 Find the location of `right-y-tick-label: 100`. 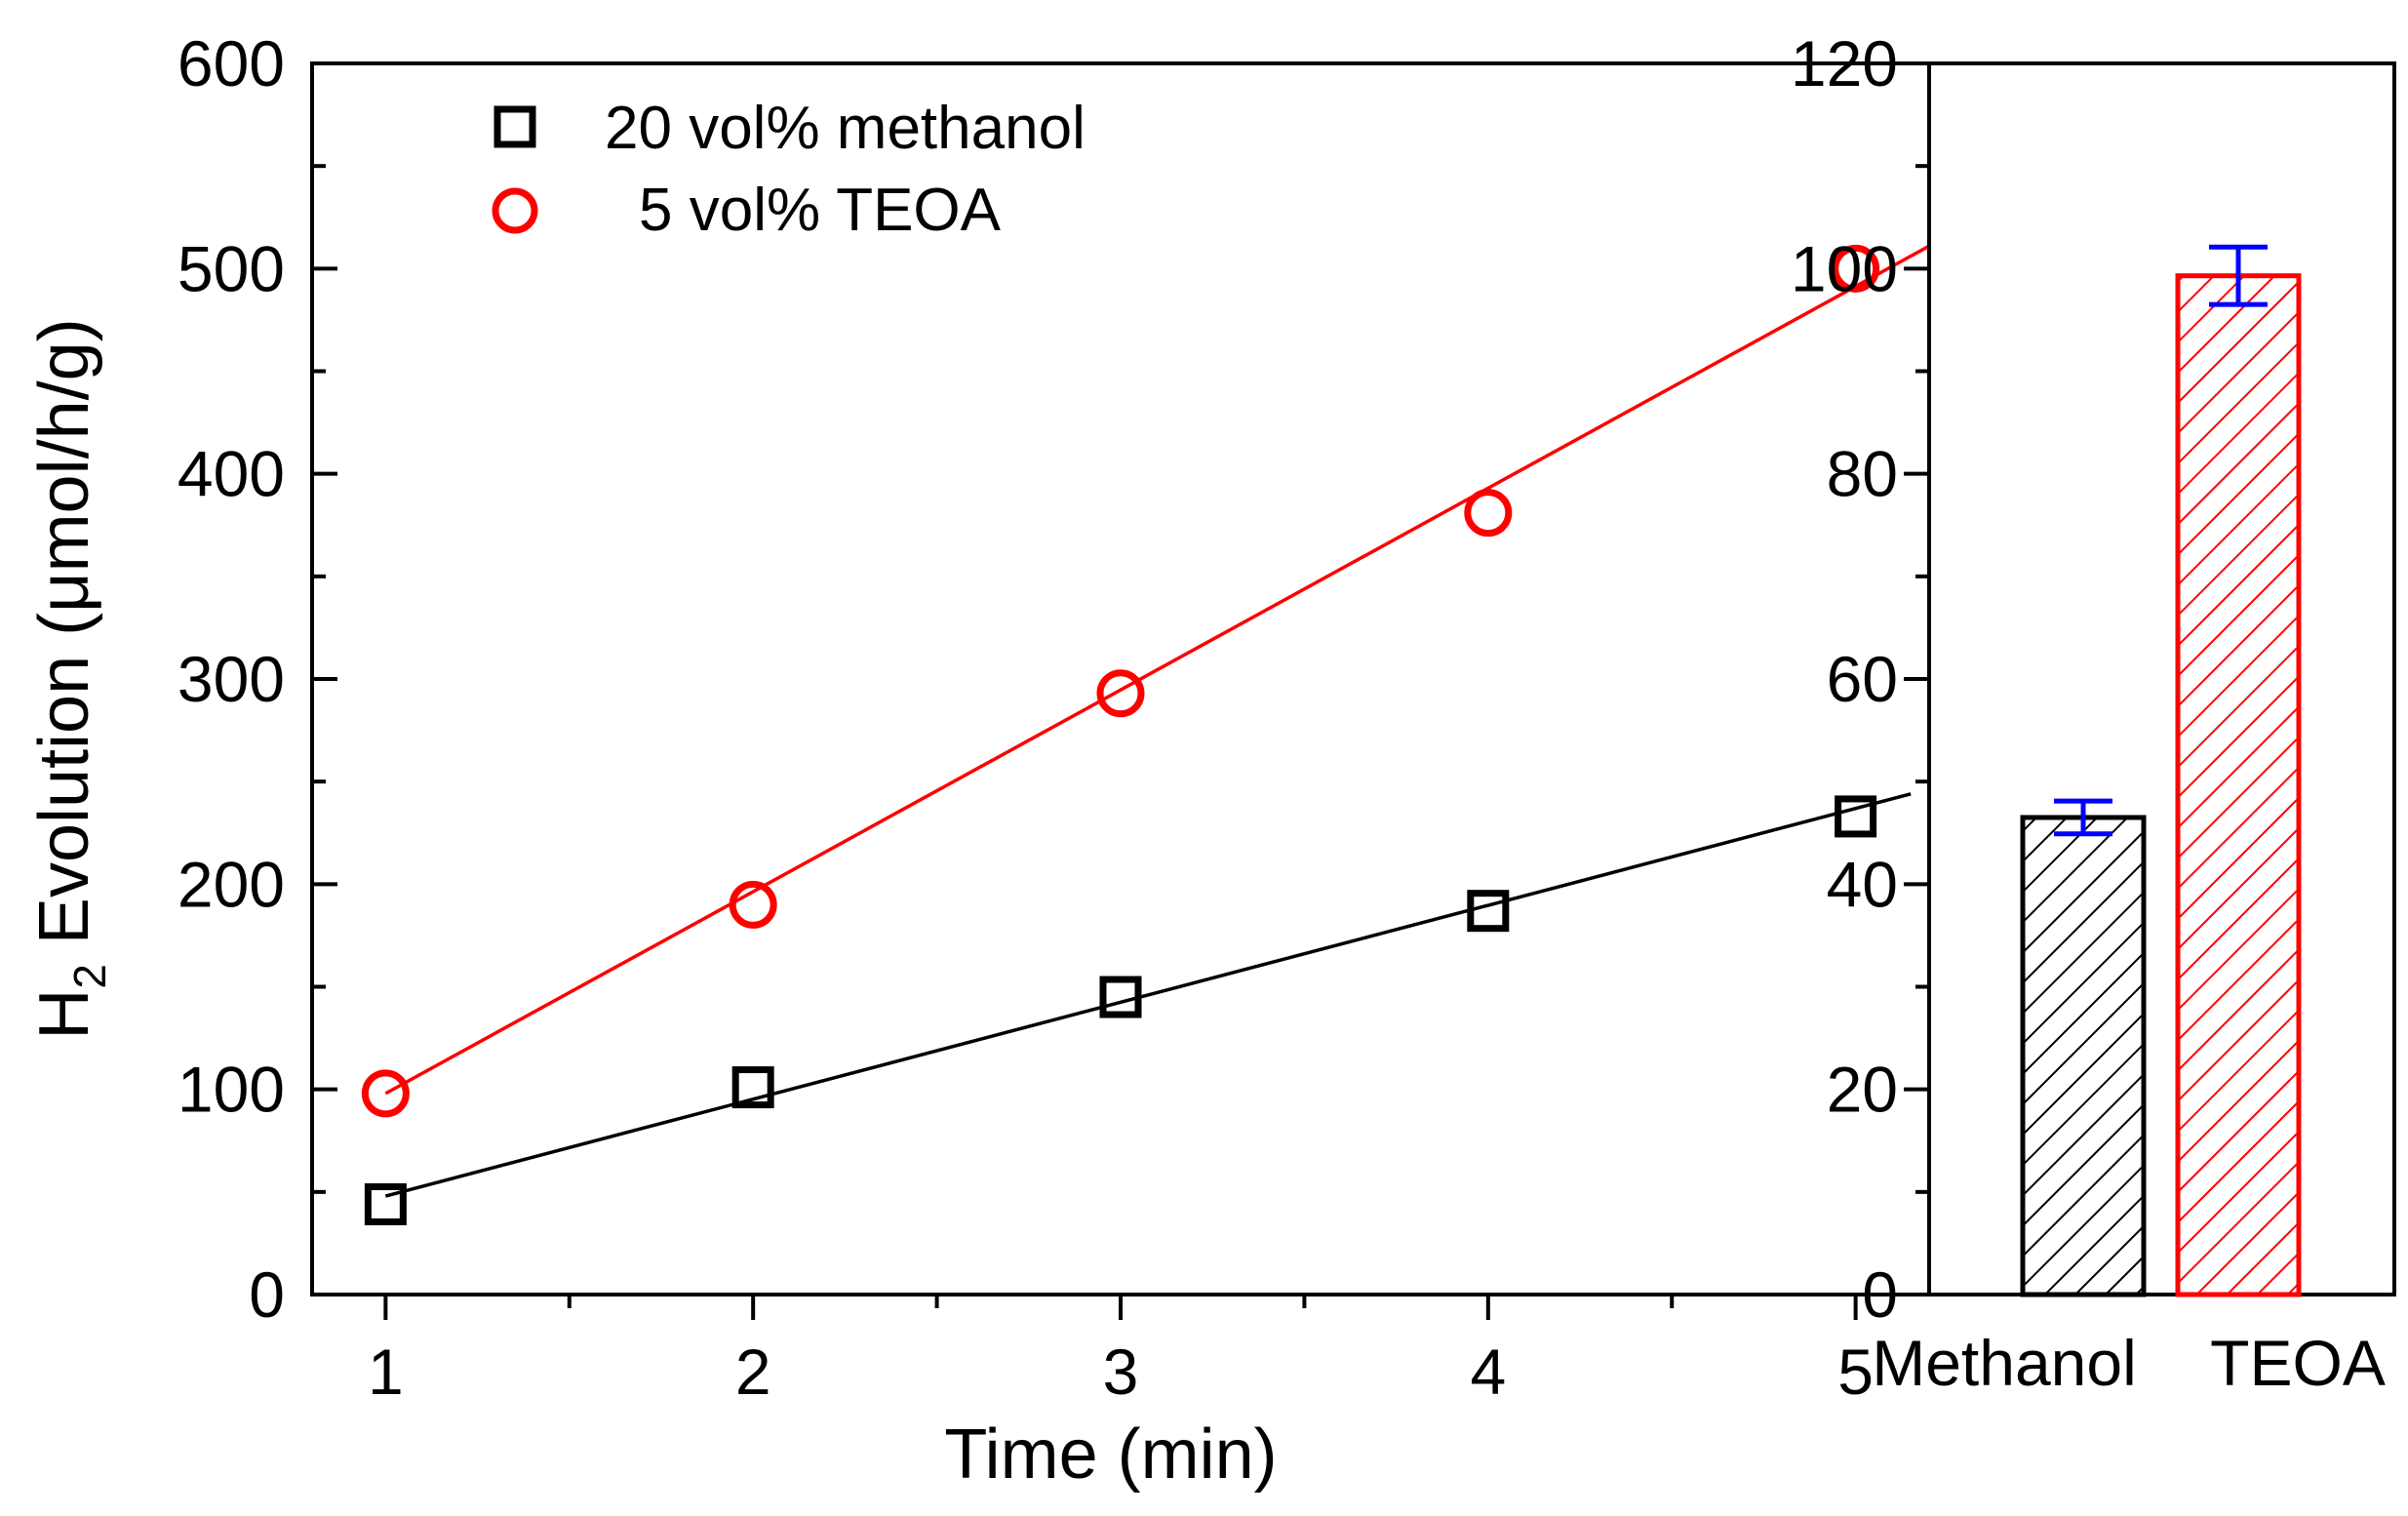

right-y-tick-label: 100 is located at coordinates (1844, 268).